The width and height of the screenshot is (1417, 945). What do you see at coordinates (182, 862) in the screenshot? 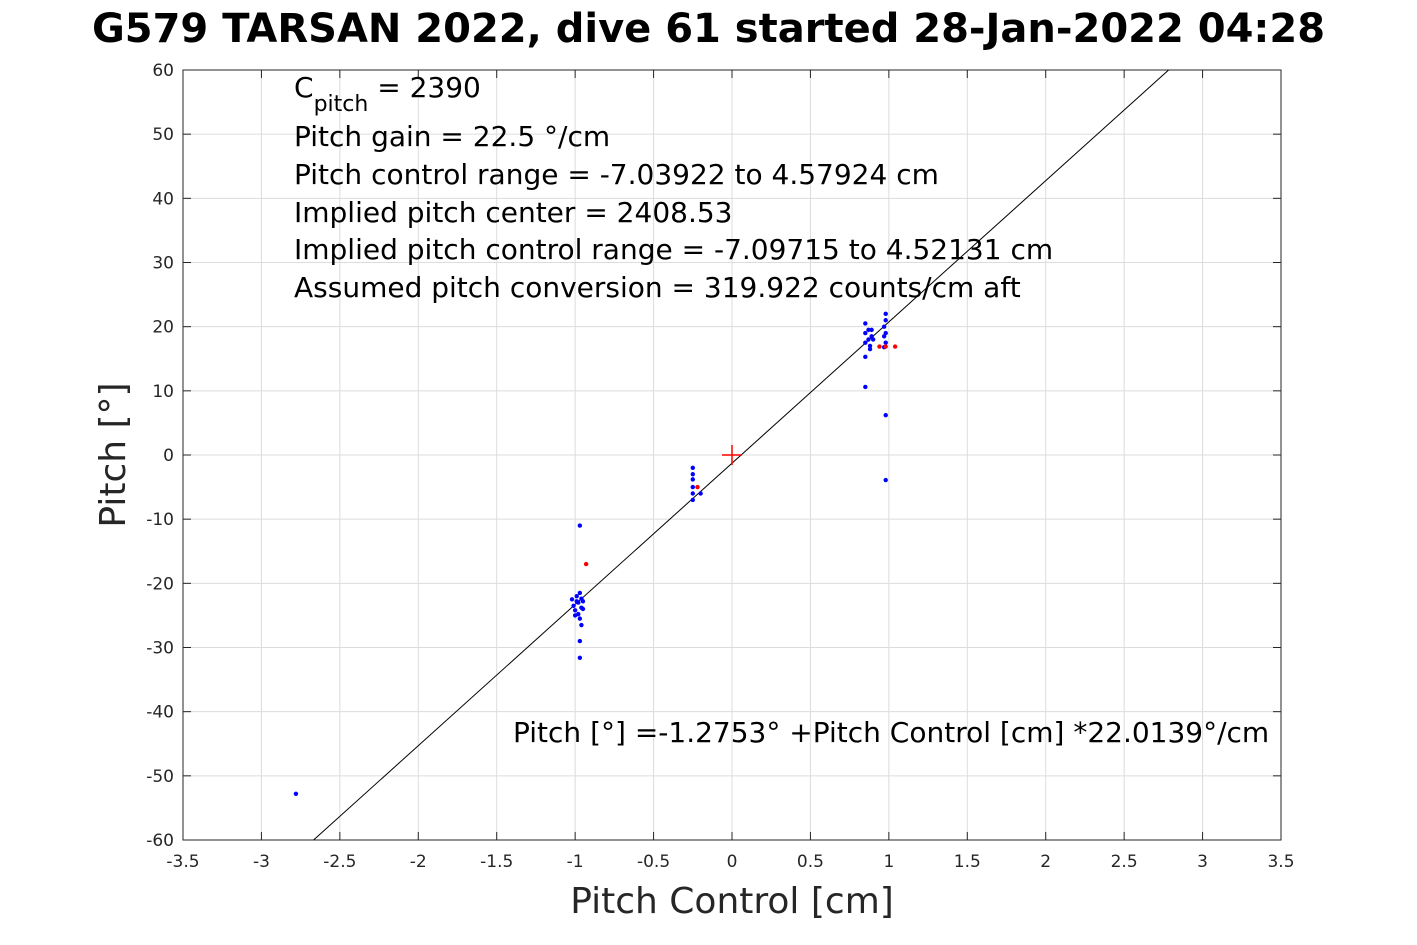
I see `x-tick-label-0: -3.5` at bounding box center [182, 862].